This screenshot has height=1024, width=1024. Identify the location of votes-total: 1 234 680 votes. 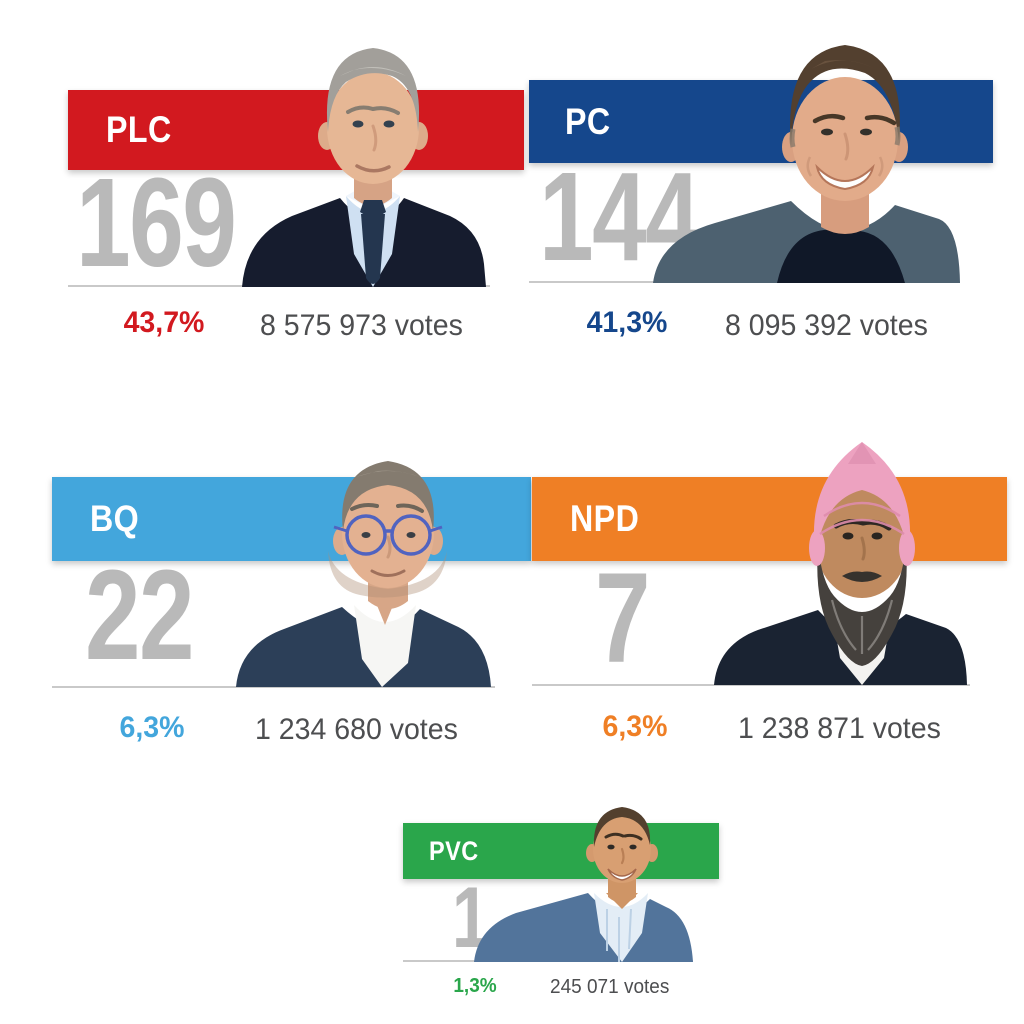
(356, 729).